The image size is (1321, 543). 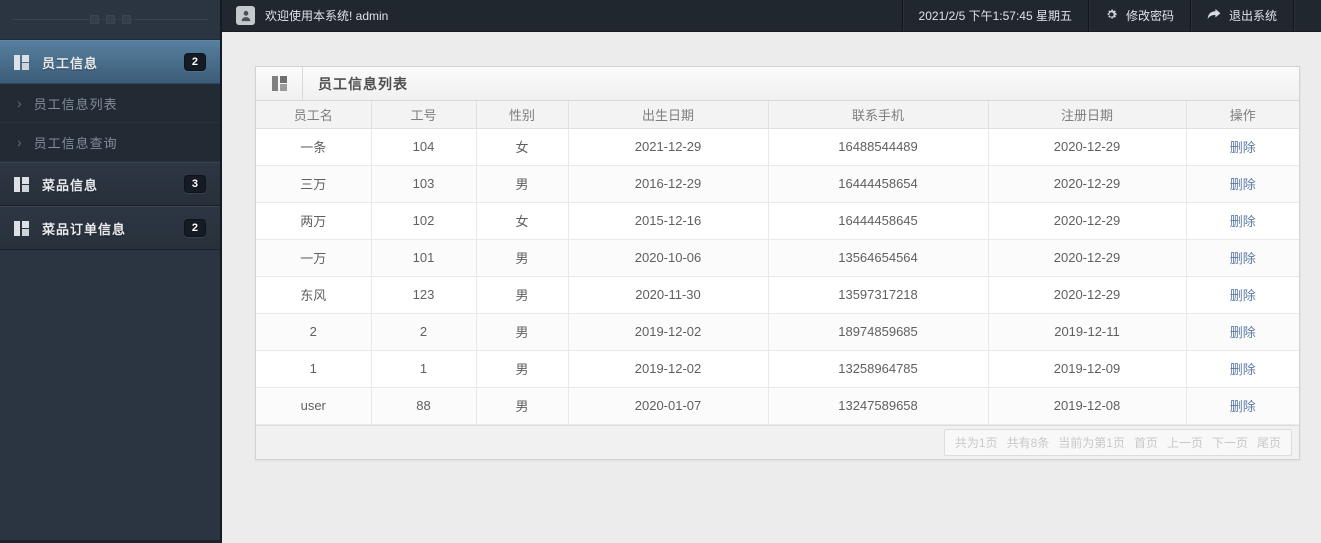 What do you see at coordinates (1268, 442) in the screenshot?
I see `pagination-link: 尾页` at bounding box center [1268, 442].